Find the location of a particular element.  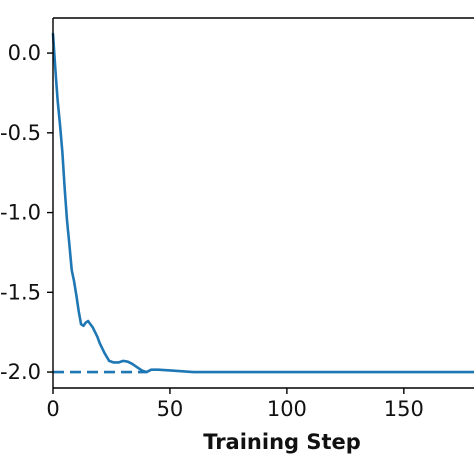

y-tick-label: -1.0 is located at coordinates (20, 213).